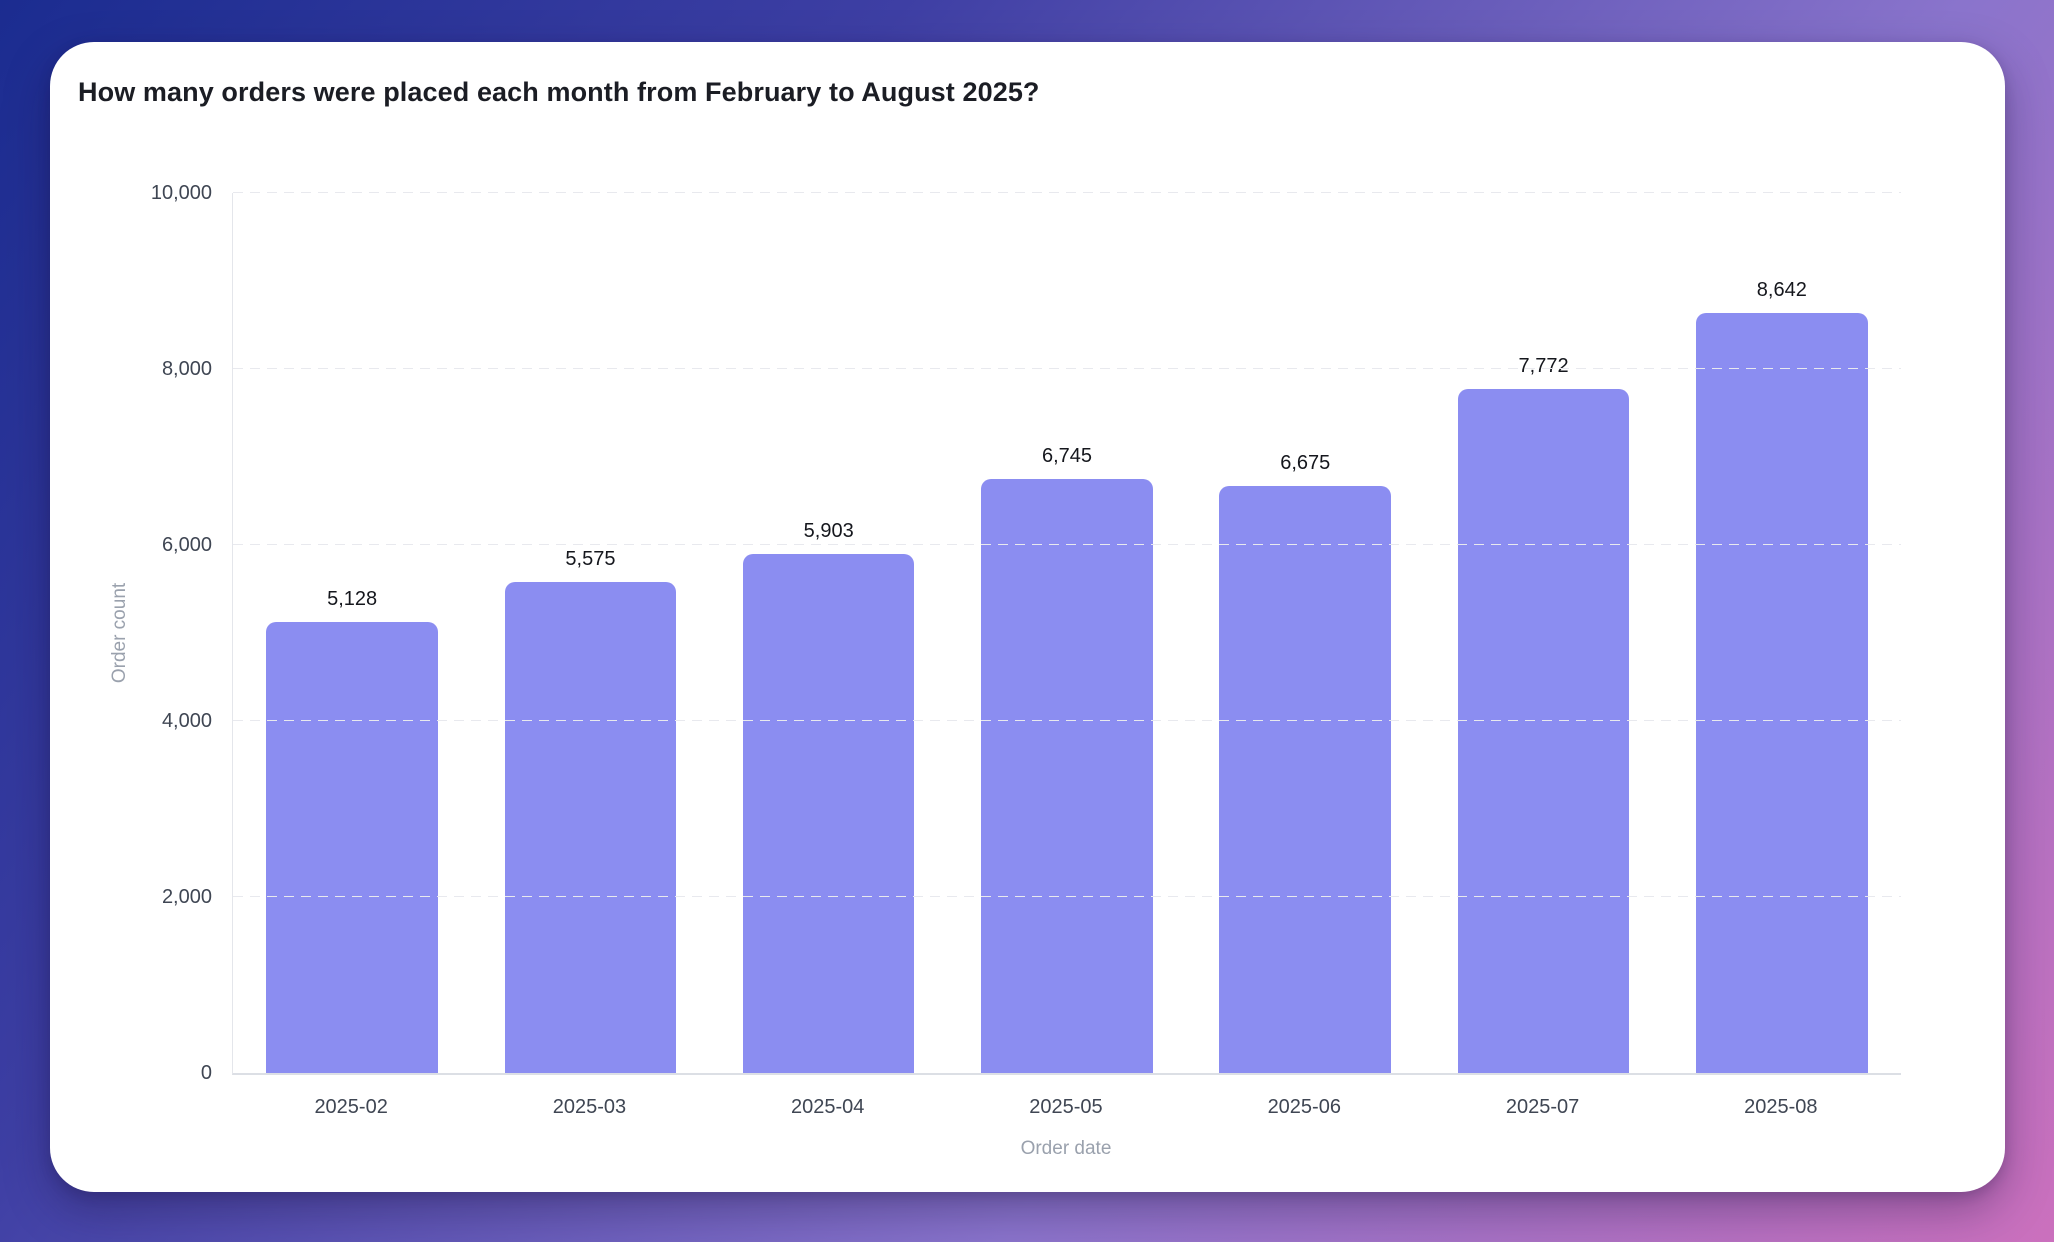  I want to click on bar-group: 5,575, so click(590, 633).